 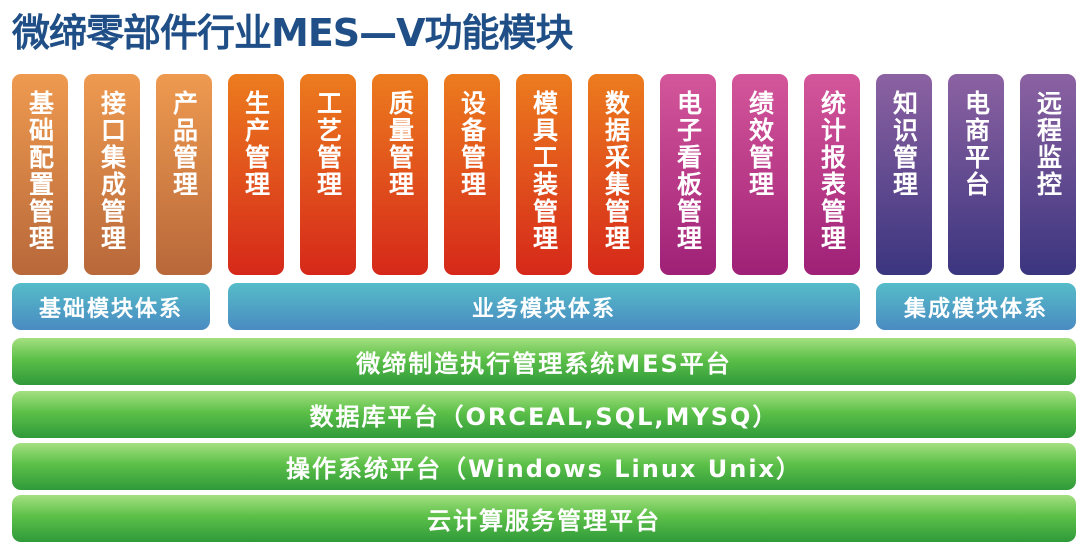 I want to click on module-label: 电子看板管理, so click(x=688, y=171).